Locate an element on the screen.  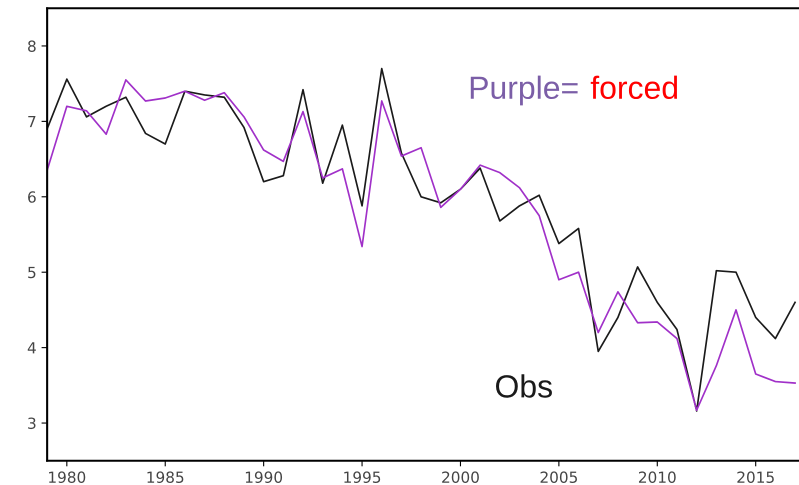
x-tick-label: 2000 is located at coordinates (460, 477).